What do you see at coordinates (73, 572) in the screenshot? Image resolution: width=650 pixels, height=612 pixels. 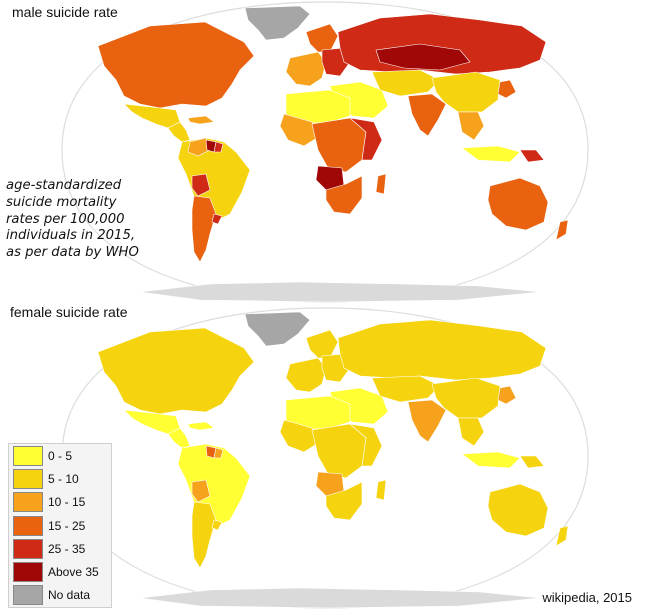 I see `legend-label: Above 35` at bounding box center [73, 572].